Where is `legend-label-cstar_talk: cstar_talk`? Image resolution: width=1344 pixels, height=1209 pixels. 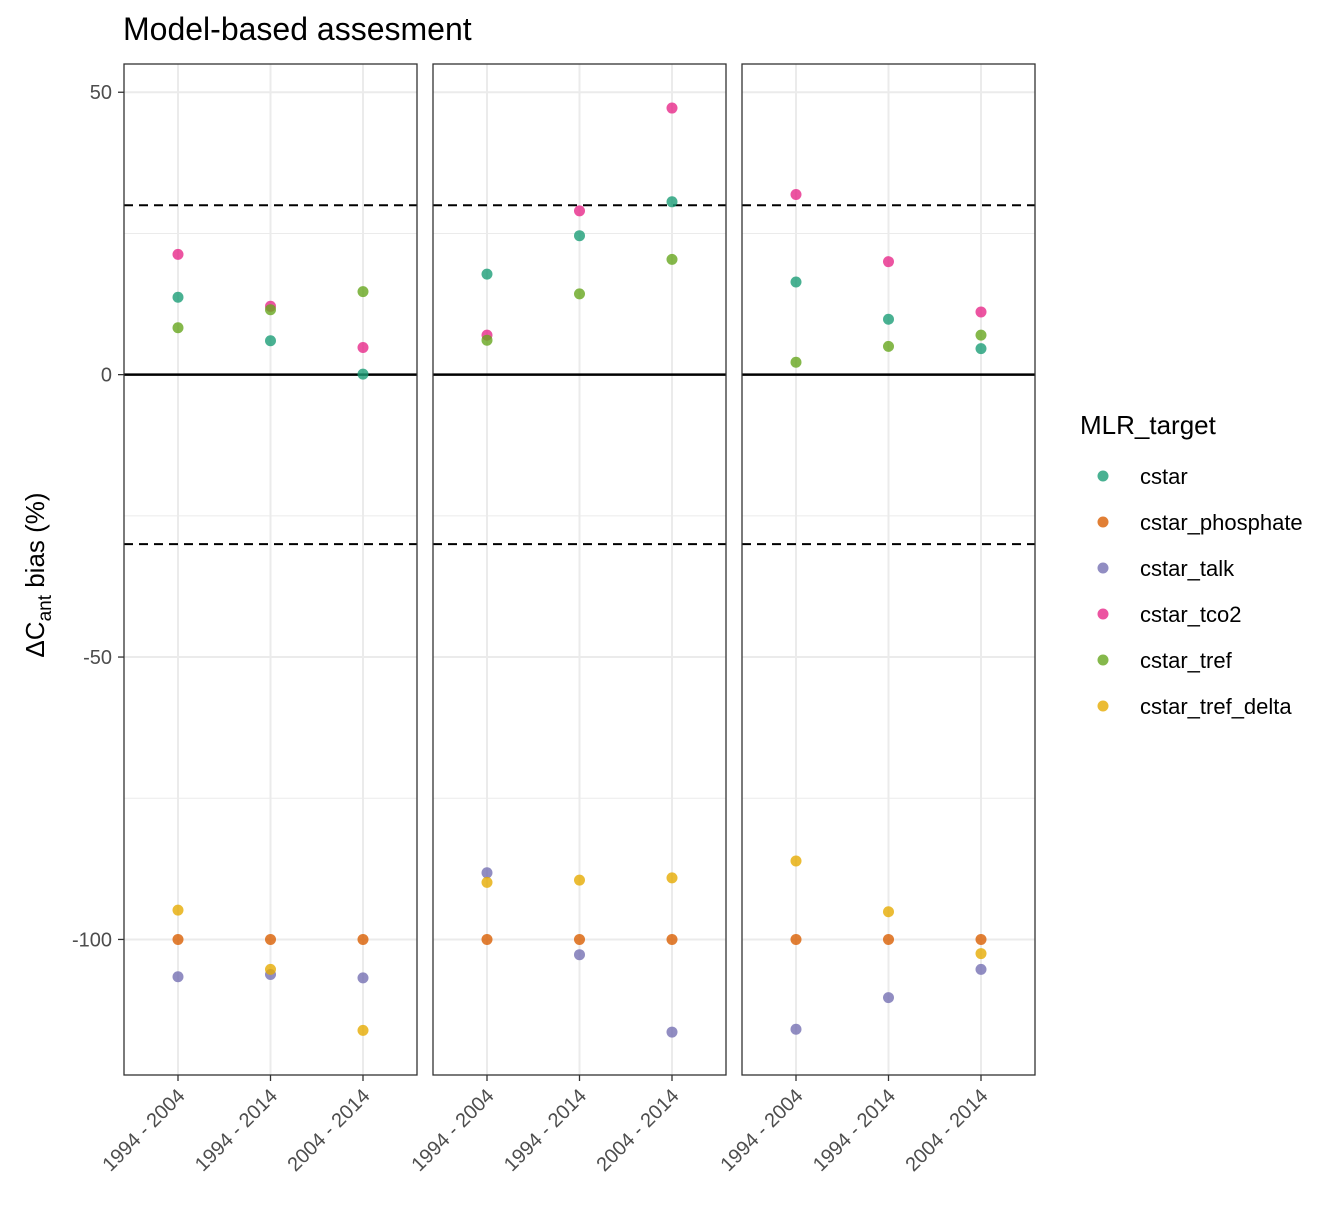 legend-label-cstar_talk: cstar_talk is located at coordinates (1187, 568).